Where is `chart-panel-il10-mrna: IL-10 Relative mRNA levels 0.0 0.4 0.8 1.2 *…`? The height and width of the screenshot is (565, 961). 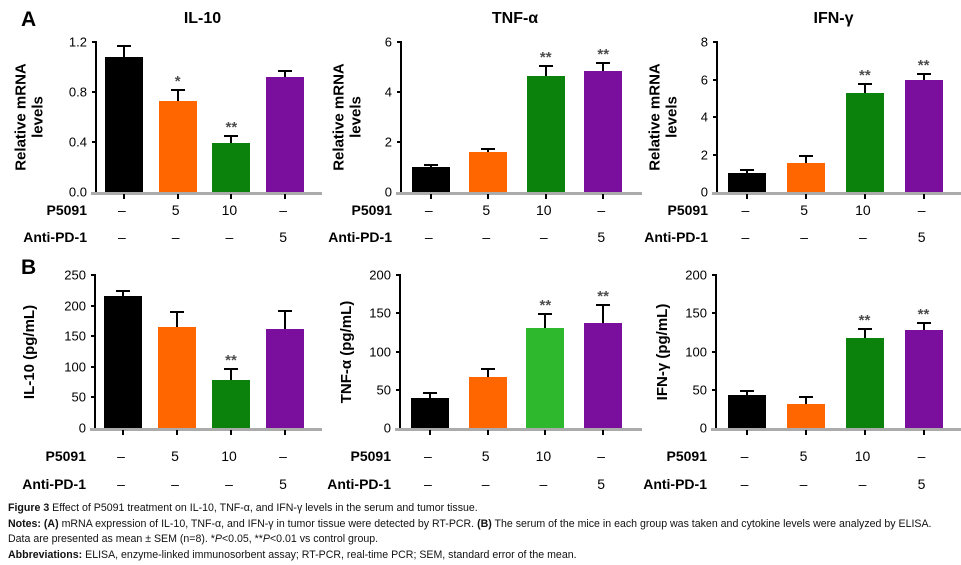 chart-panel-il10-mrna: IL-10 Relative mRNA levels 0.0 0.4 0.8 1.2 *… is located at coordinates (161, 125).